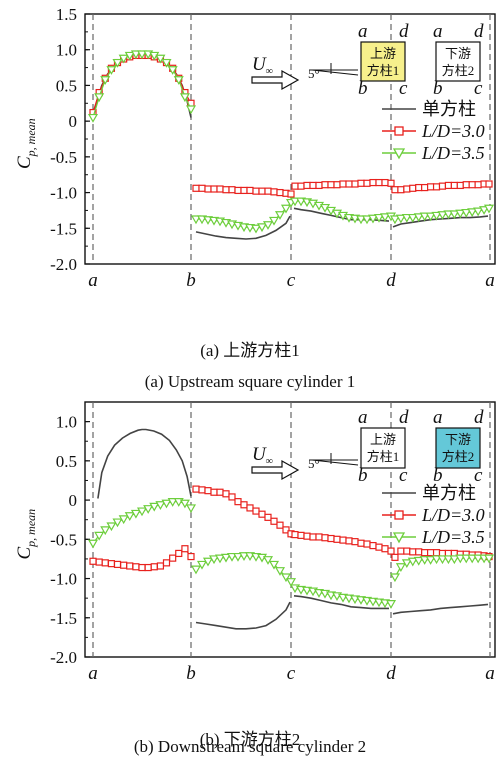 Image resolution: width=500 pixels, height=757 pixels. What do you see at coordinates (399, 154) in the screenshot?
I see `legend-marker-triangle` at bounding box center [399, 154].